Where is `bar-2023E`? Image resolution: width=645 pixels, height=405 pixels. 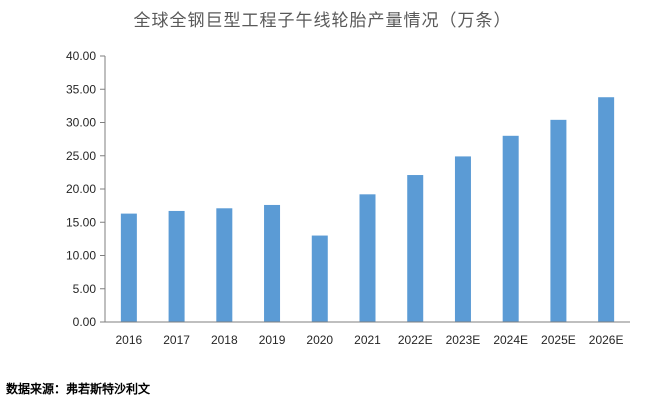
bar-2023E is located at coordinates (462, 239).